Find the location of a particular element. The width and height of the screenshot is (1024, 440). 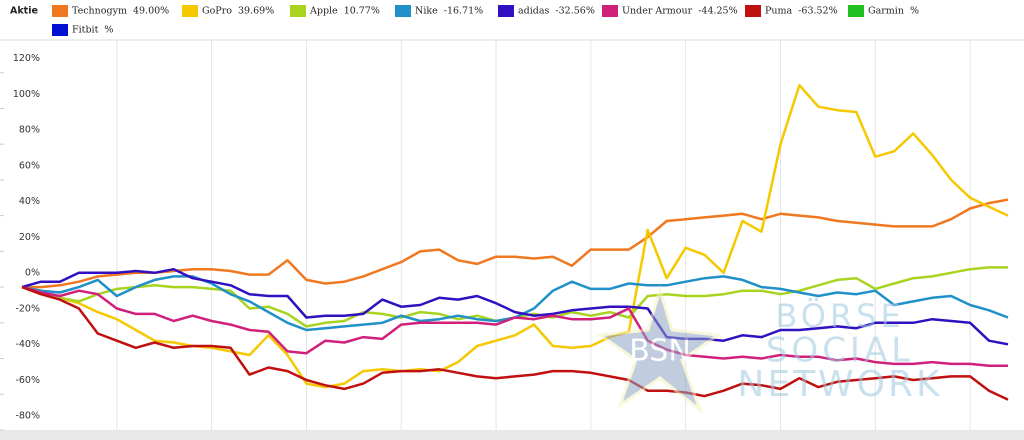

legend-label: GoPro is located at coordinates (217, 11).